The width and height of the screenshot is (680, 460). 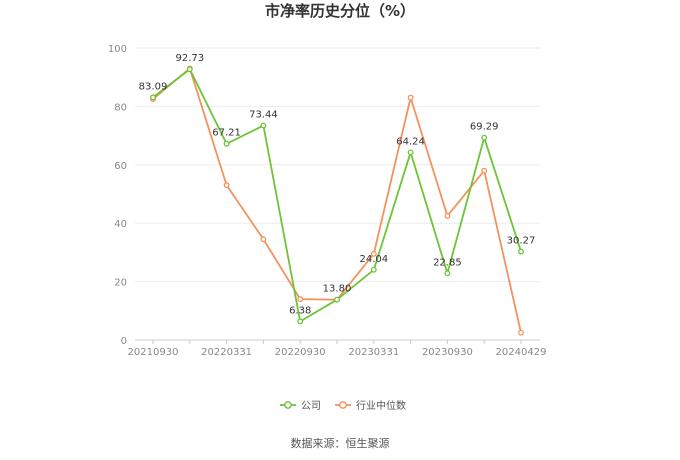 I want to click on legend: 公司 行业中位数, so click(x=343, y=405).